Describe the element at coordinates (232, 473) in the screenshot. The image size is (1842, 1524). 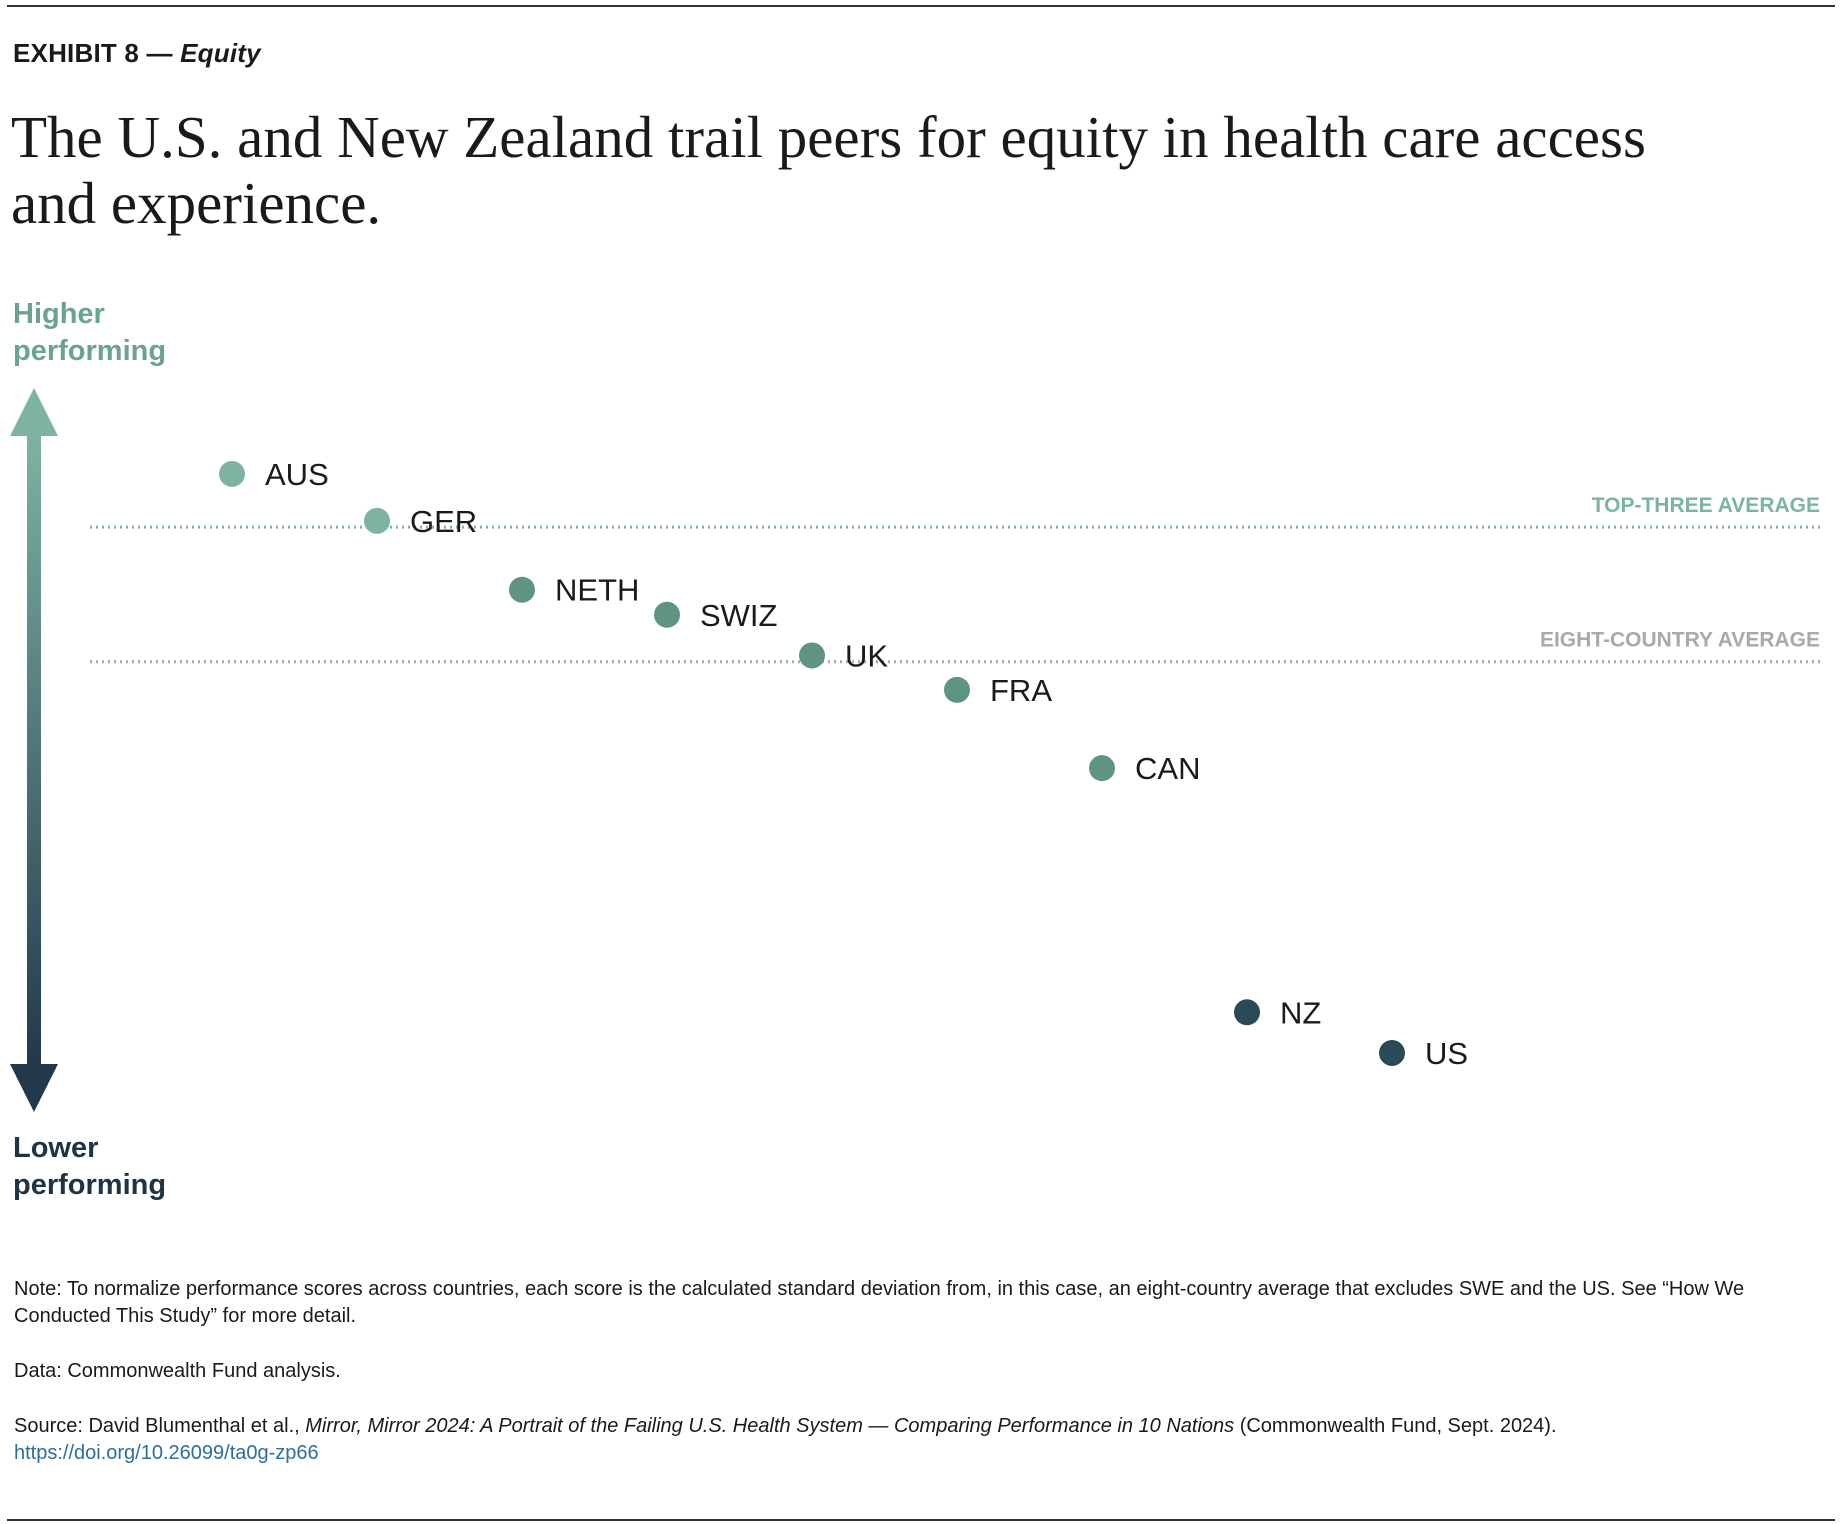
I see `point-aus` at that location.